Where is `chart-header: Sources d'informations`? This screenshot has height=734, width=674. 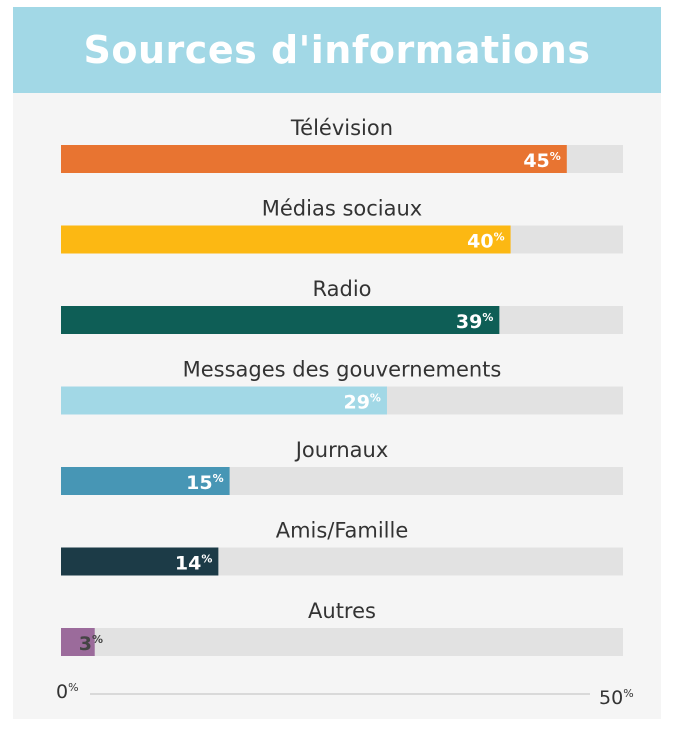 chart-header: Sources d'informations is located at coordinates (337, 50).